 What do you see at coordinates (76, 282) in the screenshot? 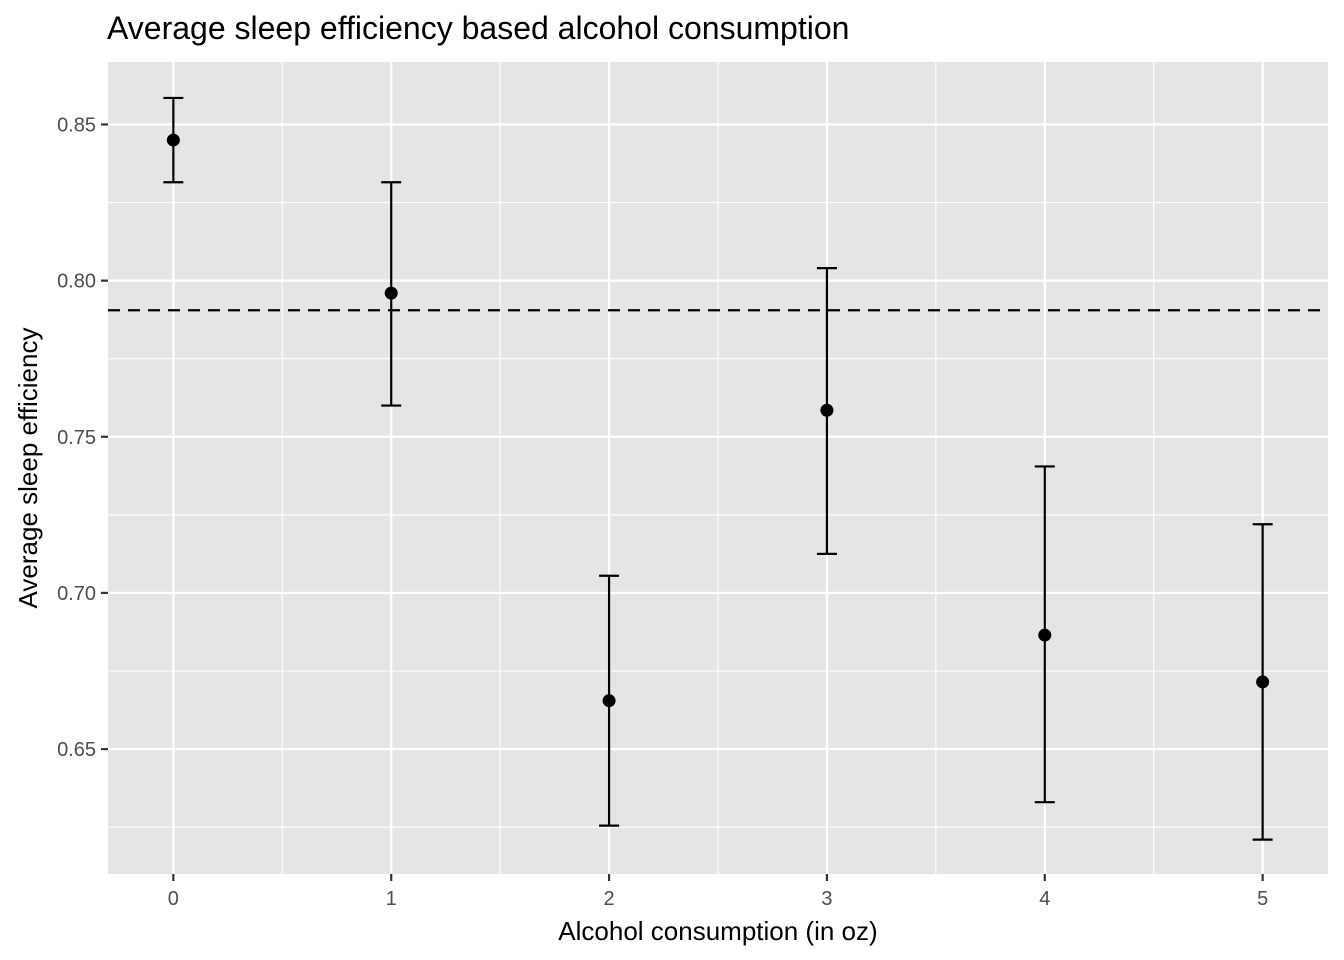
I see `y-tick-label: 0.80` at bounding box center [76, 282].